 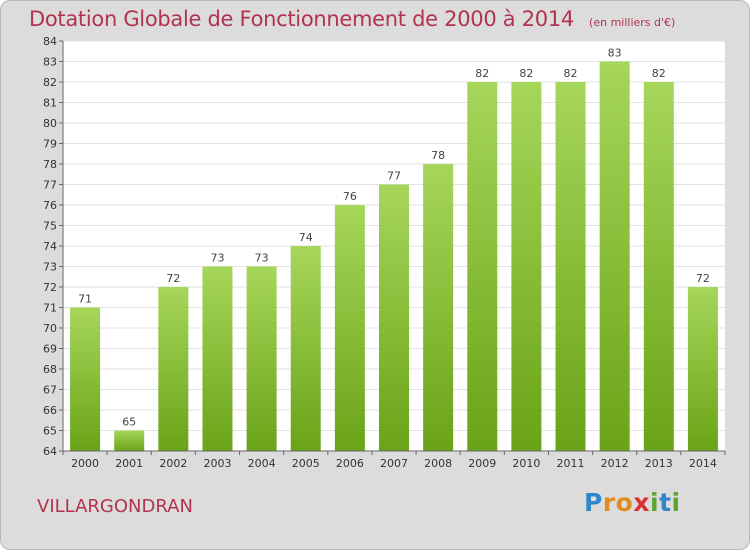 What do you see at coordinates (50, 41) in the screenshot?
I see `y-tick-label: 84` at bounding box center [50, 41].